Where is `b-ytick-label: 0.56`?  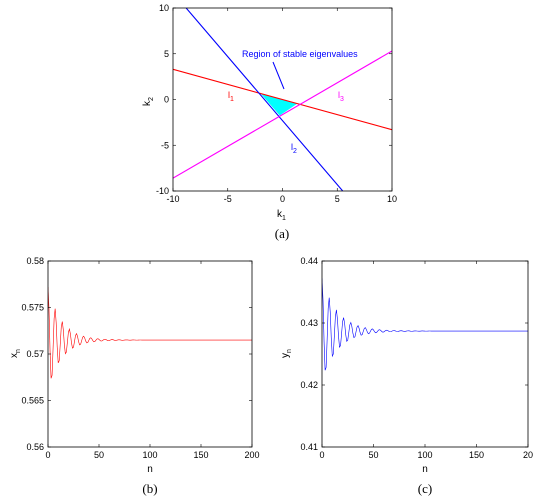 b-ytick-label: 0.56 is located at coordinates (35, 447).